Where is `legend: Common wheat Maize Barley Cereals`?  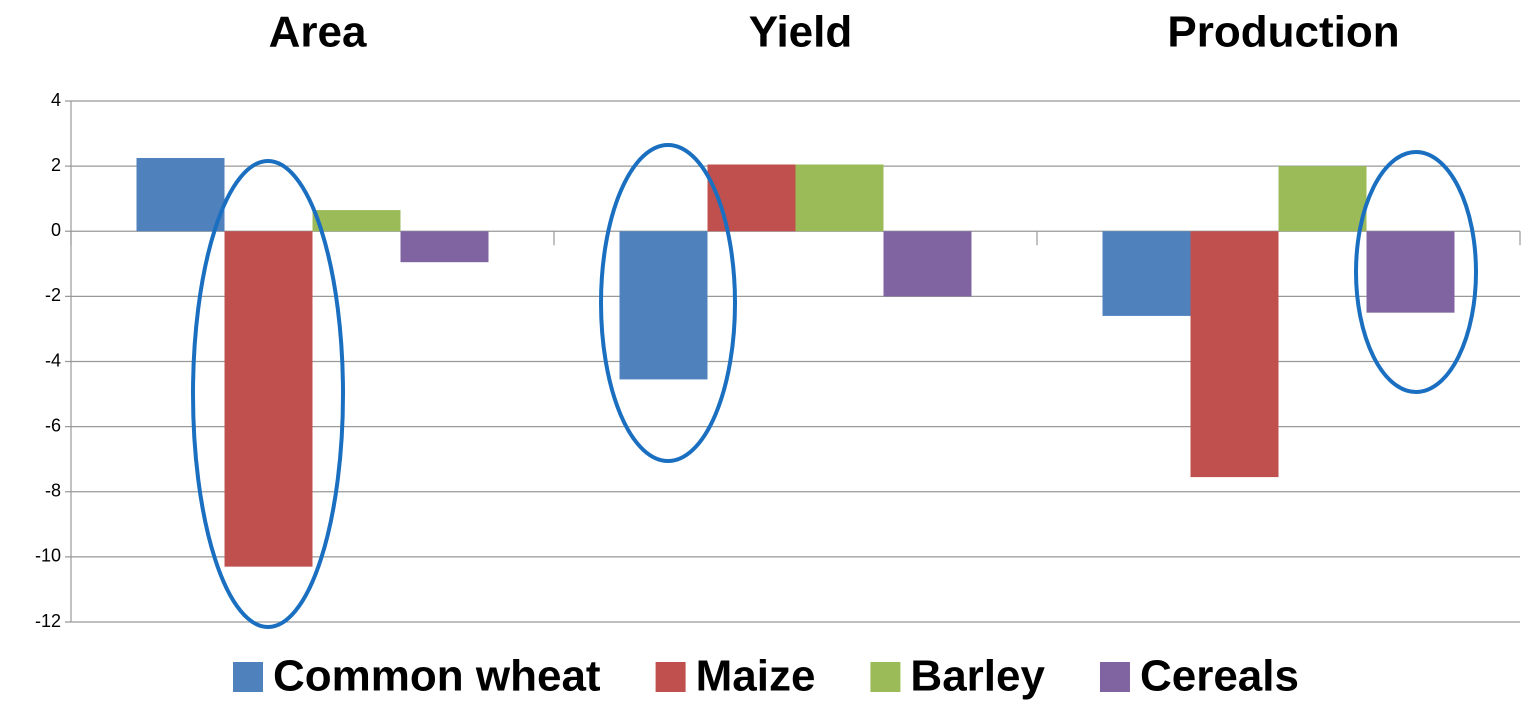
legend: Common wheat Maize Barley Cereals is located at coordinates (766, 676).